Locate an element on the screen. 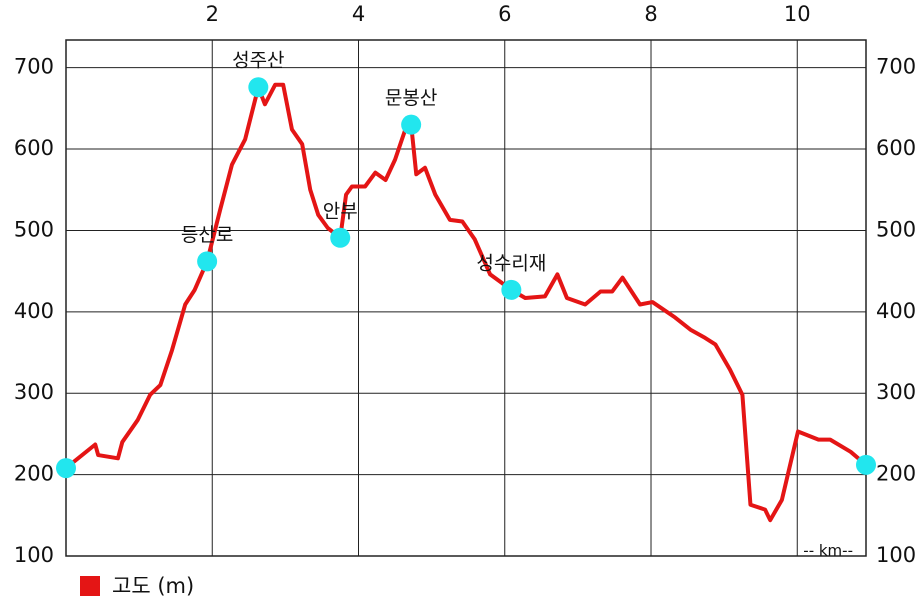  y-tick-label: 200 is located at coordinates (34, 474).